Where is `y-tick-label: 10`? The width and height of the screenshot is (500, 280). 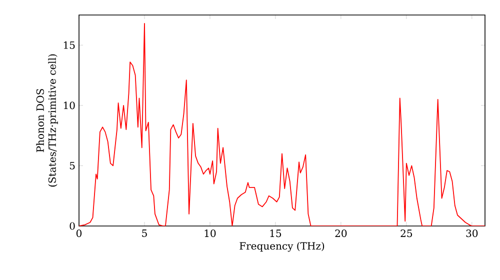
y-tick-label: 10 is located at coordinates (69, 106).